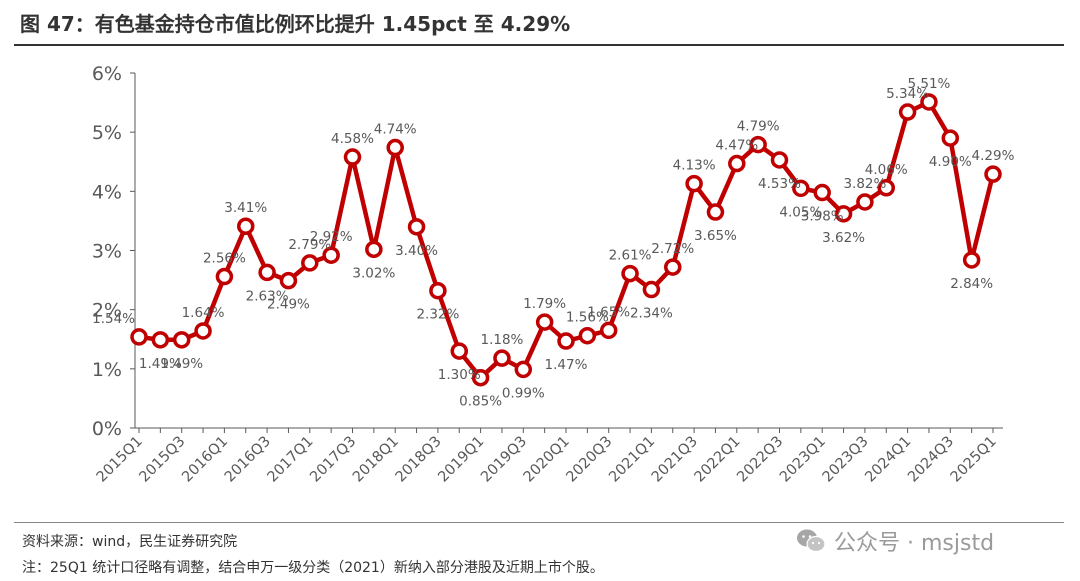 This screenshot has height=581, width=1080. What do you see at coordinates (107, 192) in the screenshot?
I see `y-tick-label: 4%` at bounding box center [107, 192].